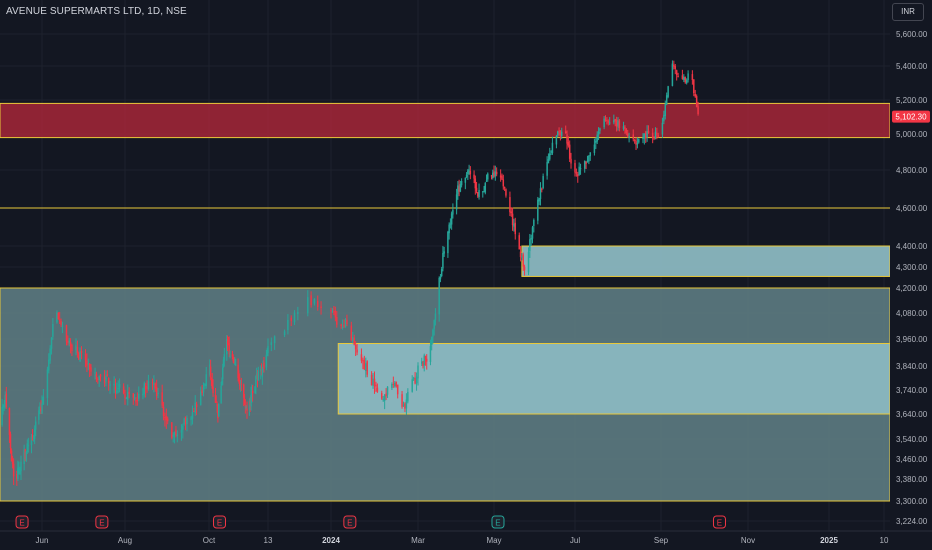  Describe the element at coordinates (912, 390) in the screenshot. I see `price-tick-label: 3,740.00` at that location.